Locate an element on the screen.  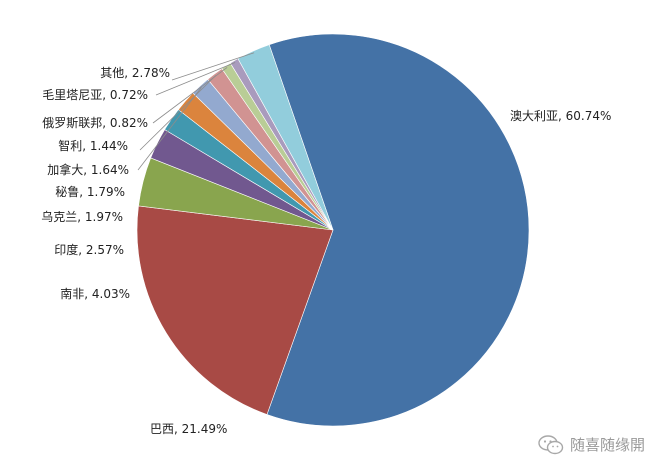
data-label-2: 南非, 4.03% is located at coordinates (95, 293).